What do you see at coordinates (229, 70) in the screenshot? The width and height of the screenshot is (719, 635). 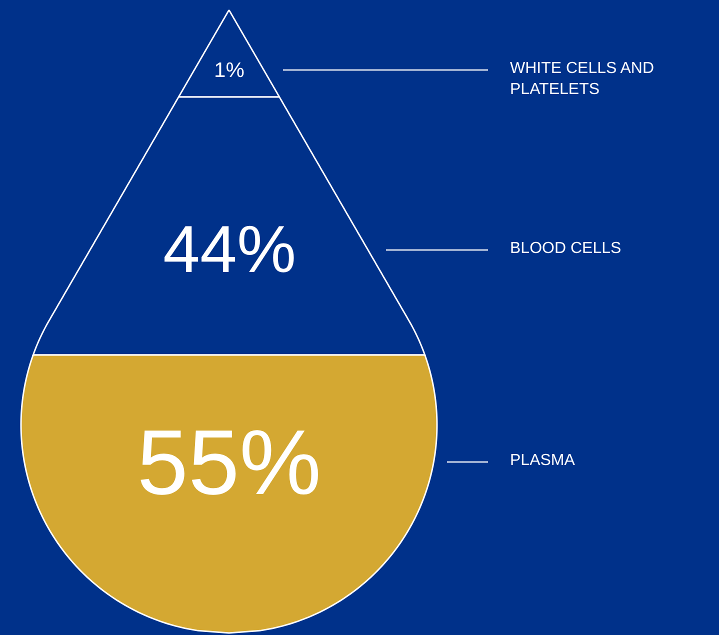 I see `data-label: 1%` at bounding box center [229, 70].